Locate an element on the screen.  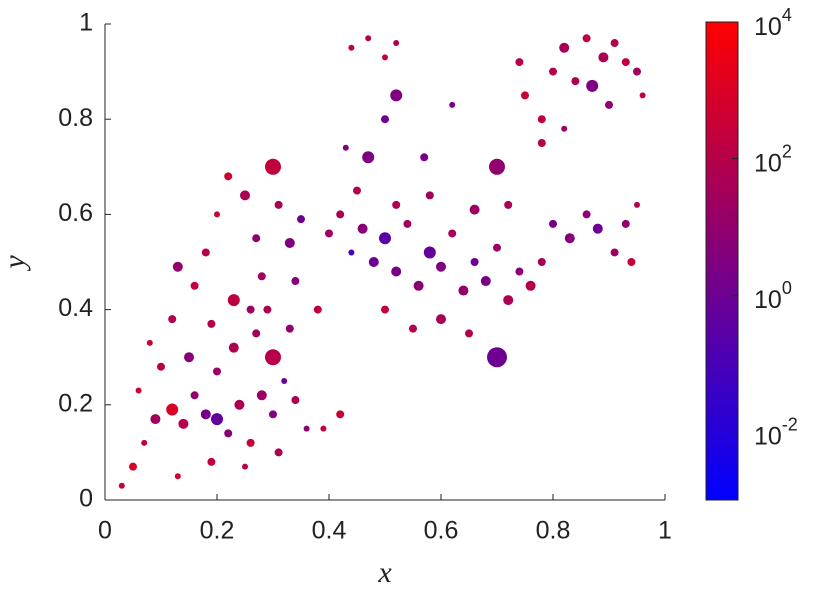
colorbar-tick-label: 10² is located at coordinates (773, 159).